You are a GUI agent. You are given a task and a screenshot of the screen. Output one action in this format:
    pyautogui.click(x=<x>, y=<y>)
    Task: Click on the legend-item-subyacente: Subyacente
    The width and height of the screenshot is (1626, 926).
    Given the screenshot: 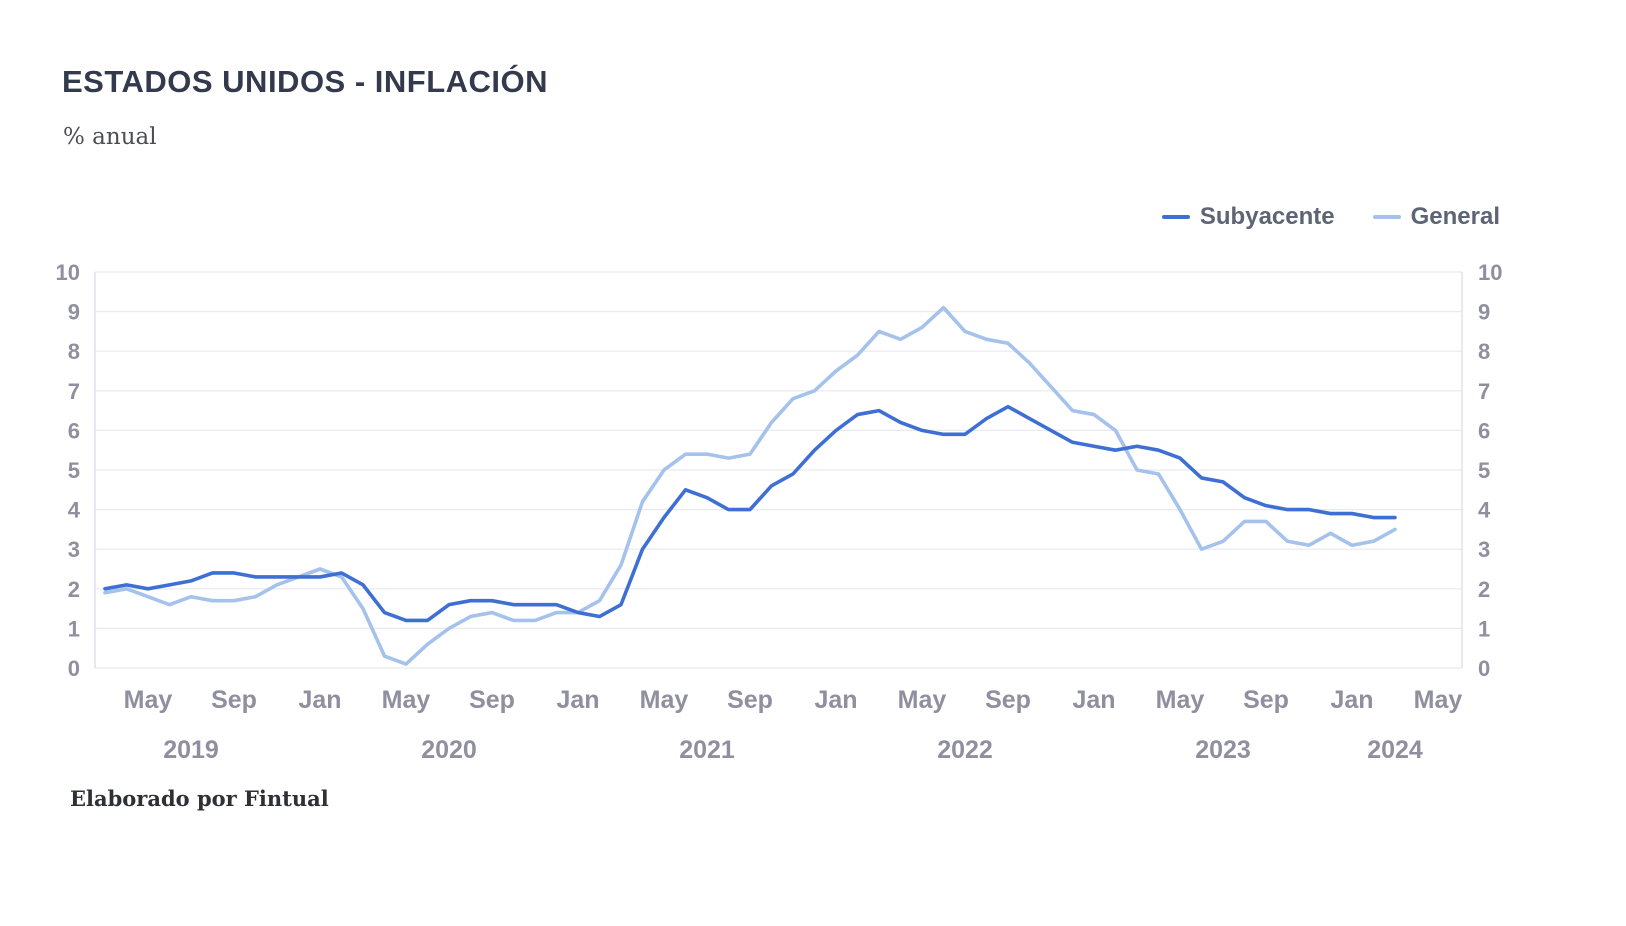 What is the action you would take?
    pyautogui.click(x=1248, y=217)
    